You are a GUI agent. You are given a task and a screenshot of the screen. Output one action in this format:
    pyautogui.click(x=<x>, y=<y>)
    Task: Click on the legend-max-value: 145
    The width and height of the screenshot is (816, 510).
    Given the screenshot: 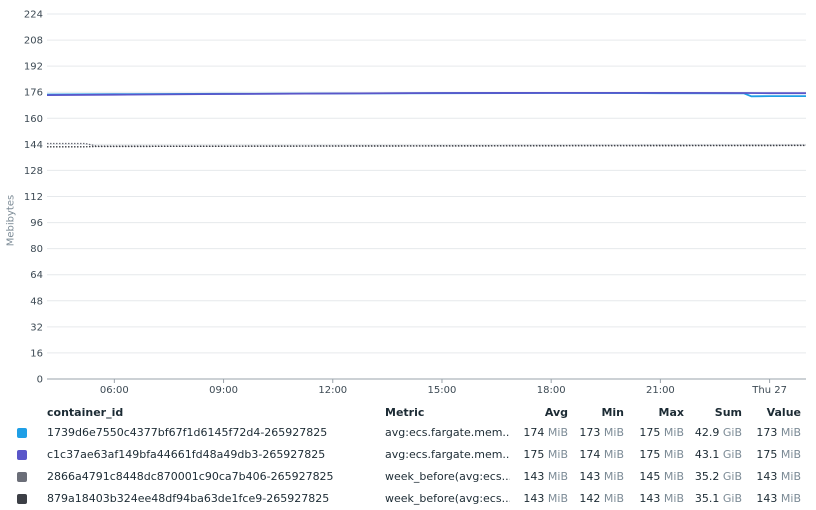 What is the action you would take?
    pyautogui.click(x=650, y=476)
    